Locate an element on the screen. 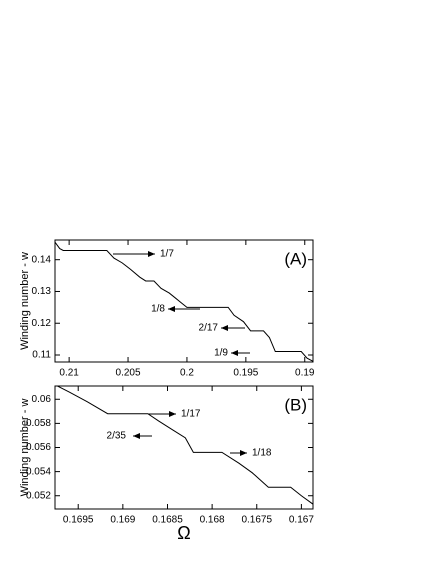 Image resolution: width=436 pixels, height=564 pixels. annotation: 1/8 is located at coordinates (158, 309).